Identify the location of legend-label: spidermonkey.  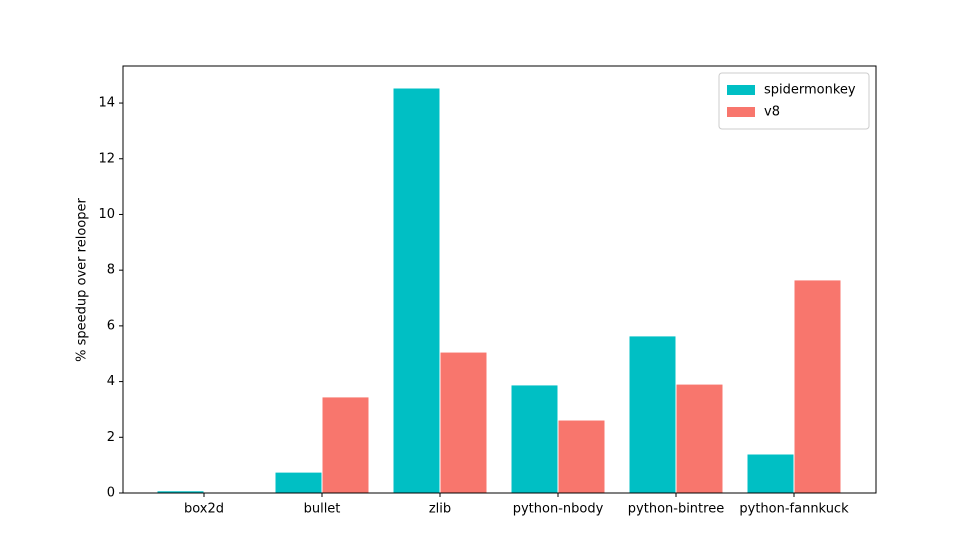
(810, 90).